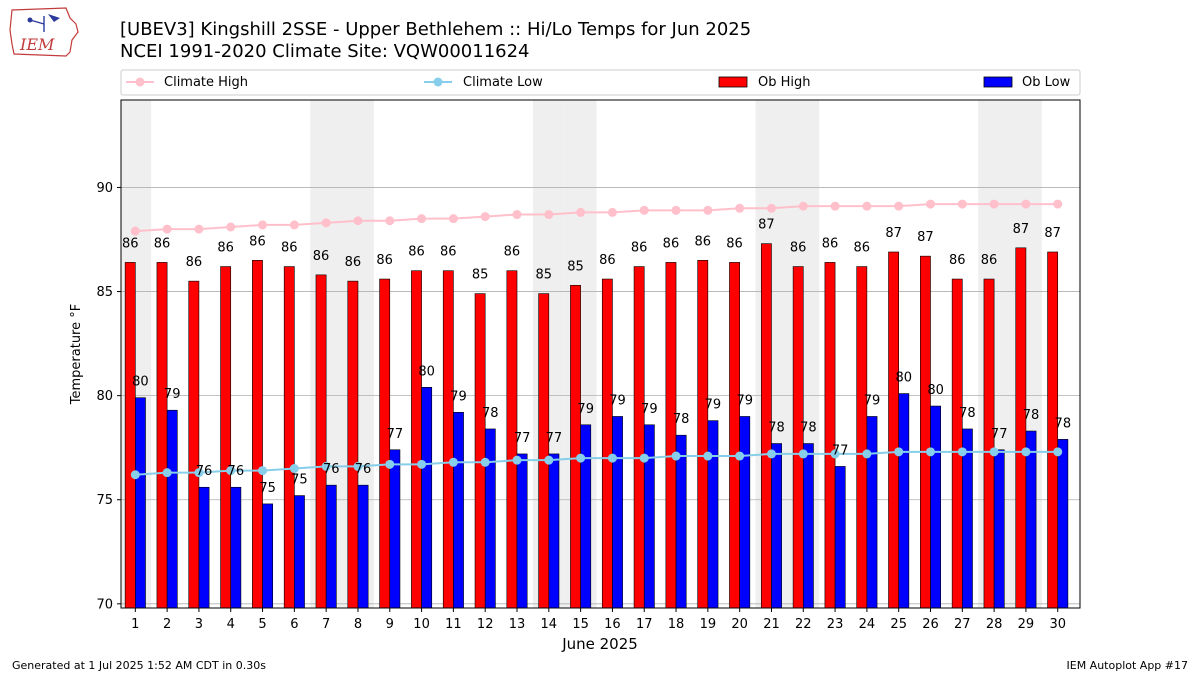  I want to click on label-ob-high-25: 87, so click(893, 233).